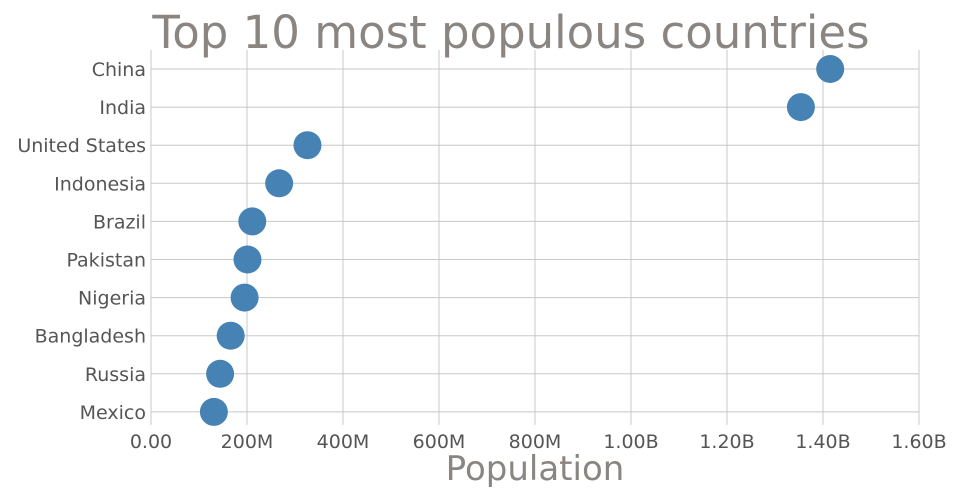 This screenshot has height=500, width=960. What do you see at coordinates (119, 222) in the screenshot?
I see `y-tick-label: Brazil` at bounding box center [119, 222].